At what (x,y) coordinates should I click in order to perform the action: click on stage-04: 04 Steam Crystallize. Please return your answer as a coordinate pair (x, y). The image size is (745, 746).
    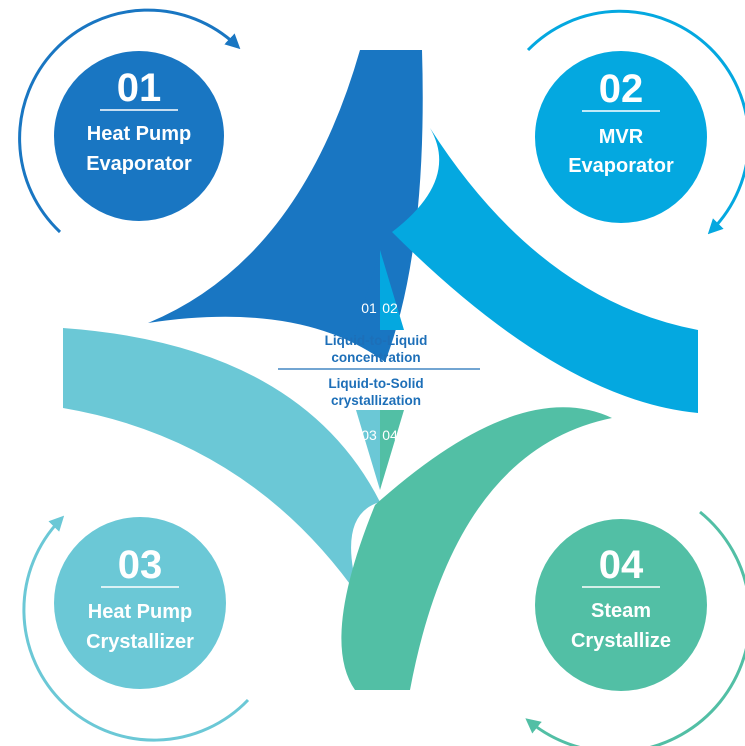
    Looking at the image, I should click on (621, 605).